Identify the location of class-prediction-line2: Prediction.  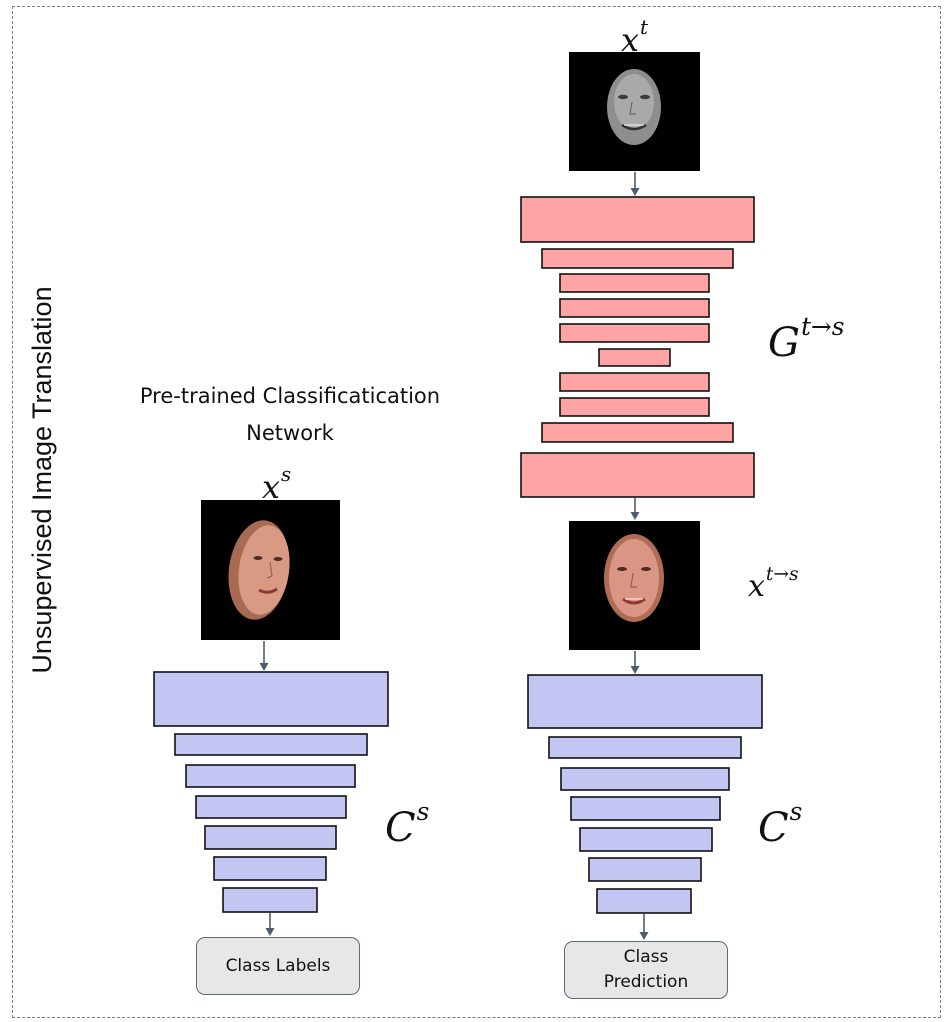
(646, 982).